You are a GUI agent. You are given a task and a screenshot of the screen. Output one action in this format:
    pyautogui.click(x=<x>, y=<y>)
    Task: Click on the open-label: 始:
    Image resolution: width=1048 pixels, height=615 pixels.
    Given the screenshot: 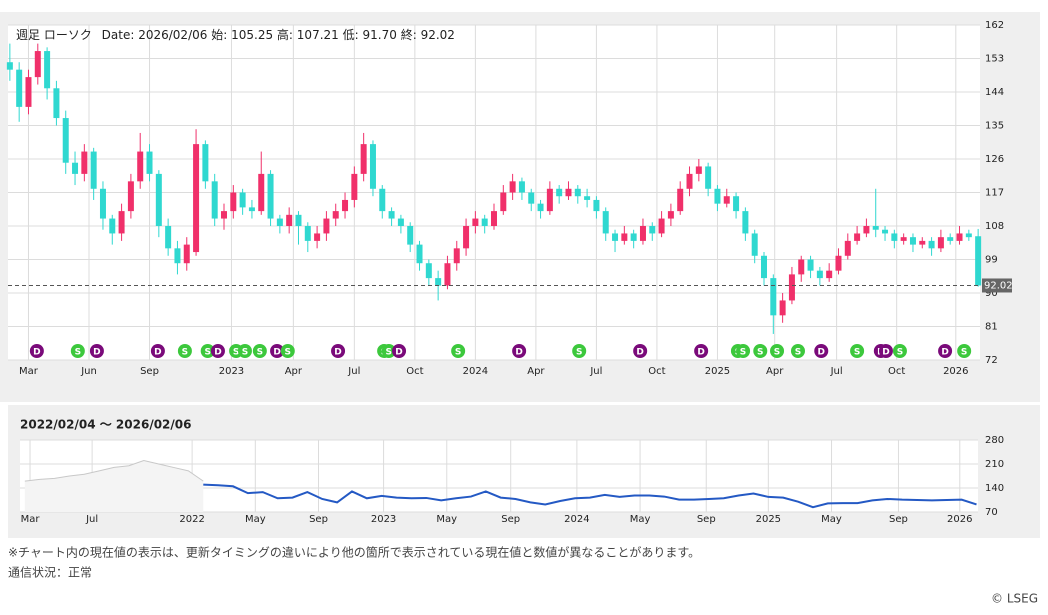 What is the action you would take?
    pyautogui.click(x=219, y=35)
    